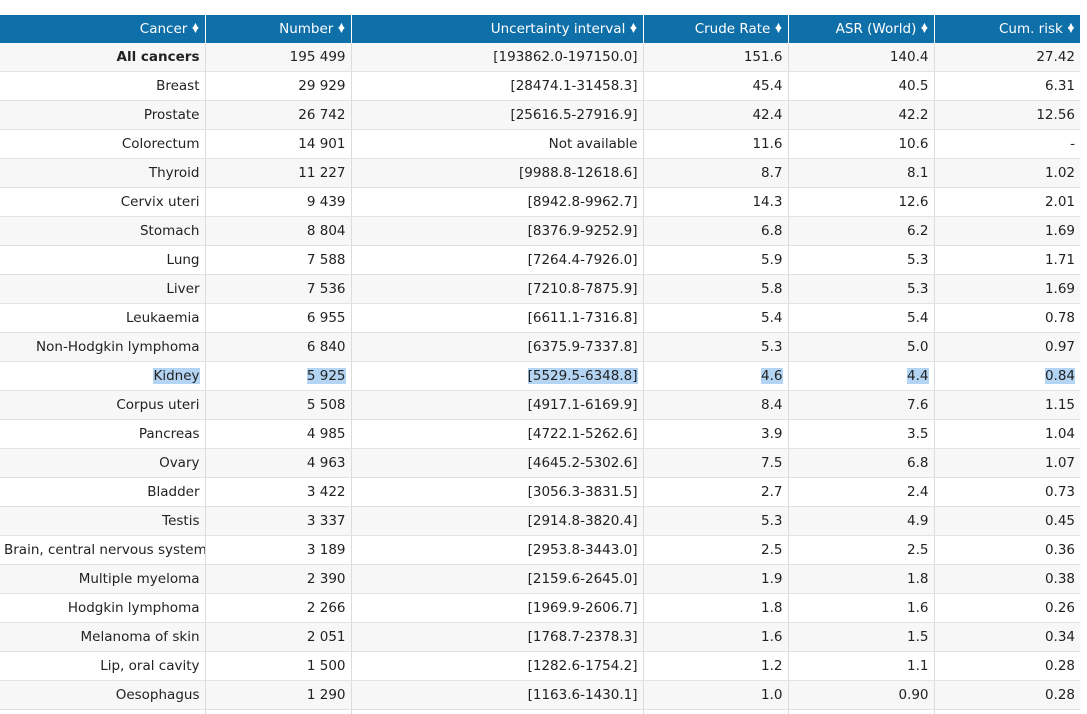 This screenshot has width=1087, height=714. What do you see at coordinates (716, 318) in the screenshot?
I see `cell-crude-rate: 5.4` at bounding box center [716, 318].